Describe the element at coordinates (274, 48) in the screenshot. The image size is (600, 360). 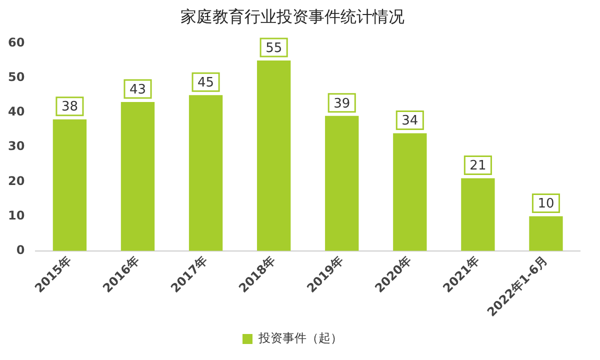
I see `data-label: 55` at that location.